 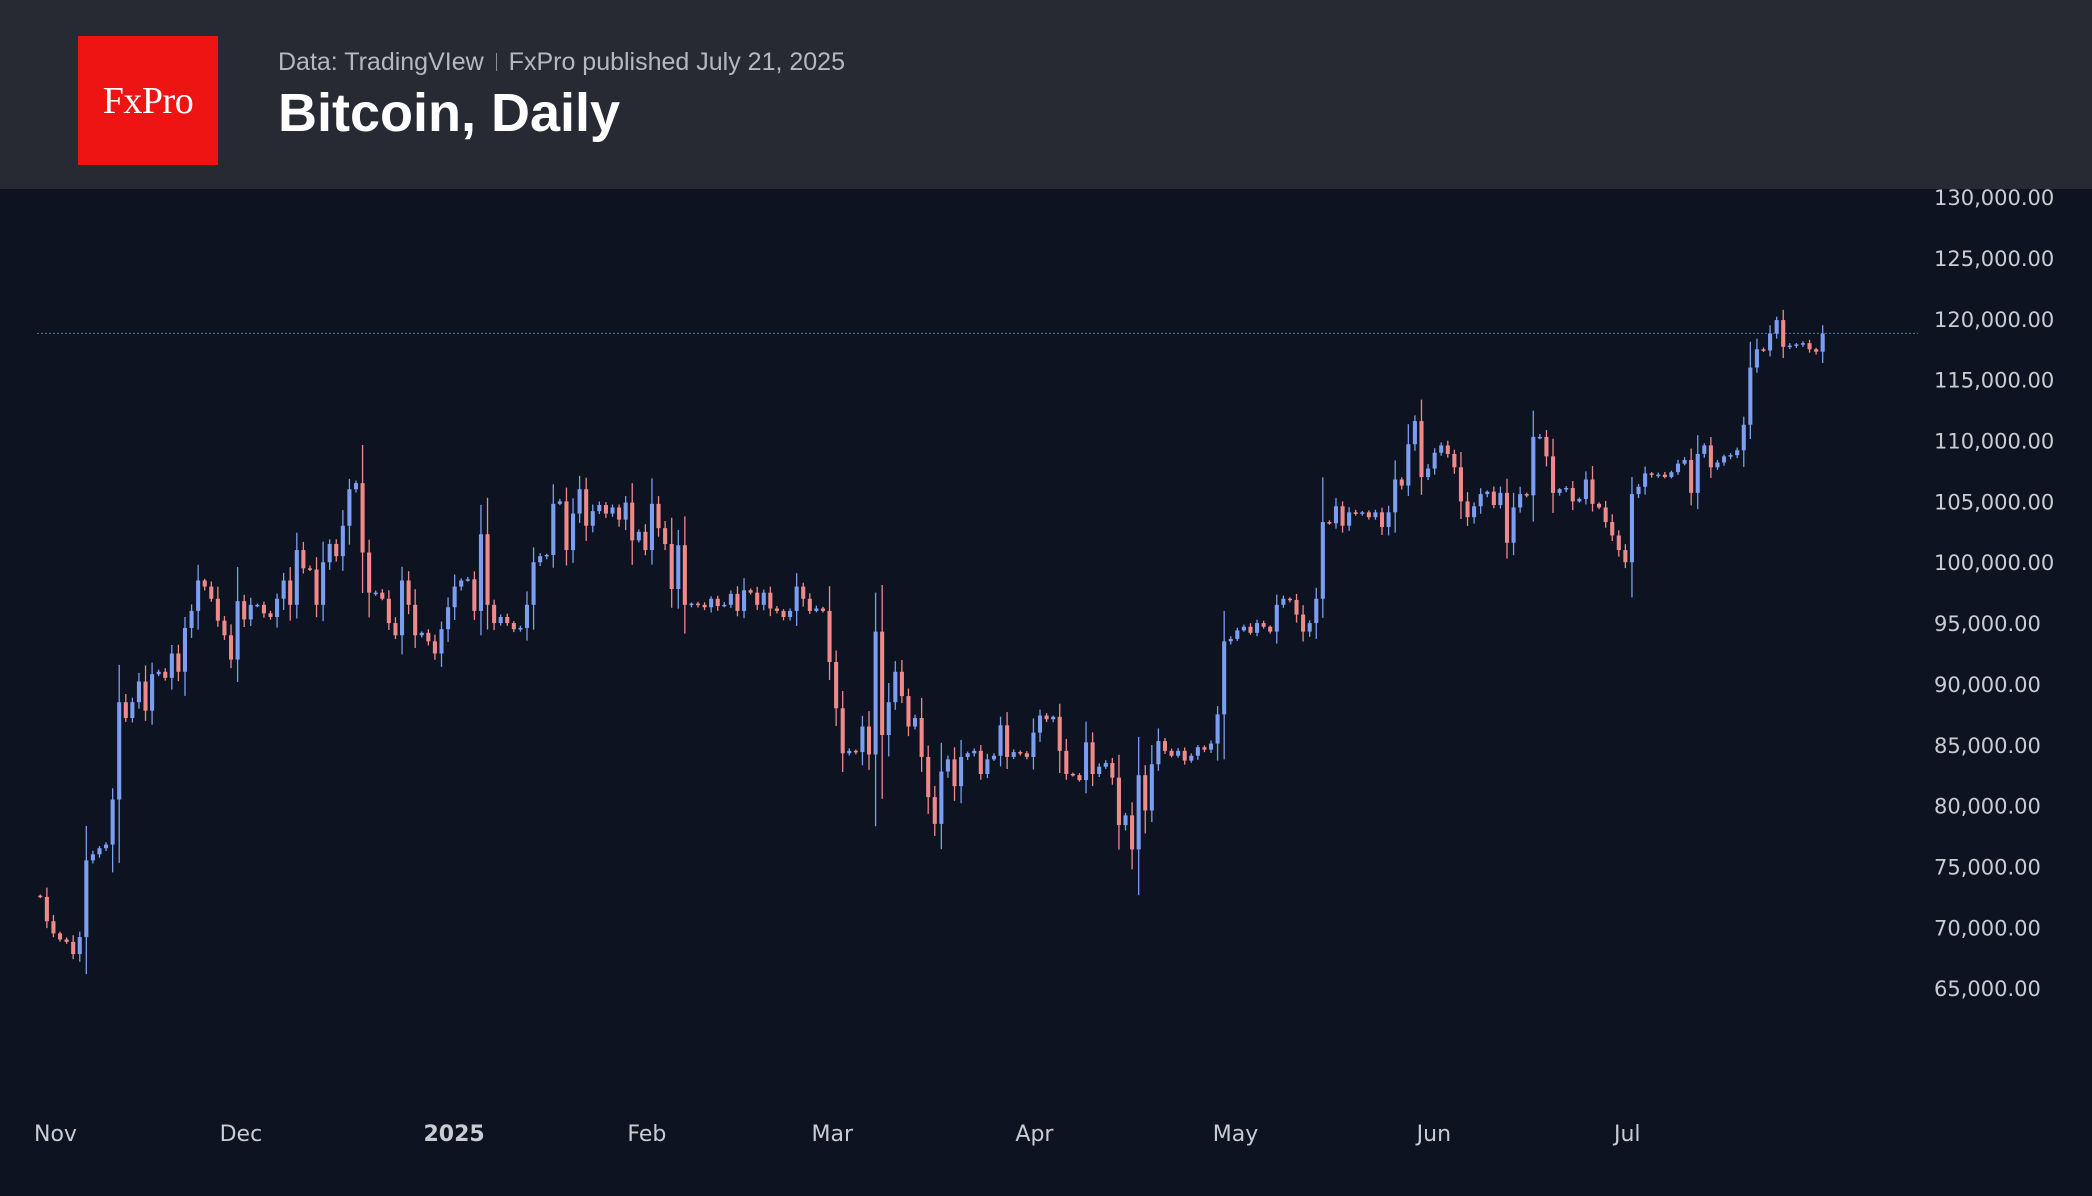 I want to click on y-tick-label: 75,000.00, so click(x=1987, y=867).